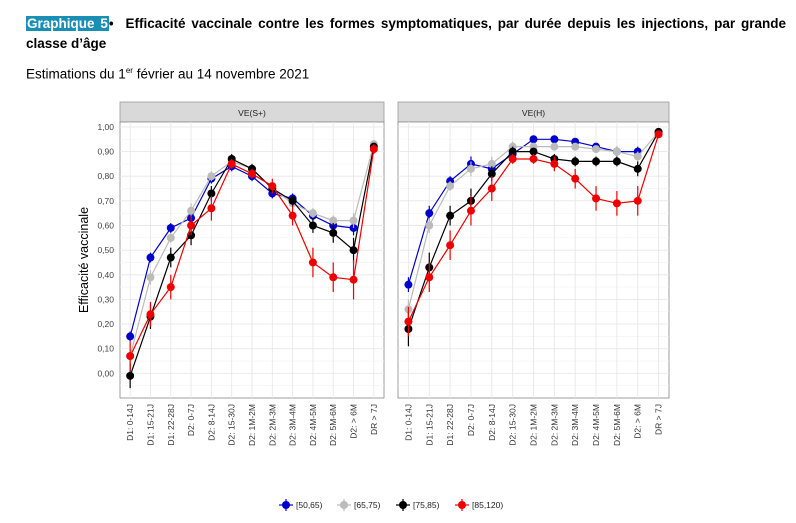  Describe the element at coordinates (105, 176) in the screenshot. I see `y-tick-label: 0,80` at that location.